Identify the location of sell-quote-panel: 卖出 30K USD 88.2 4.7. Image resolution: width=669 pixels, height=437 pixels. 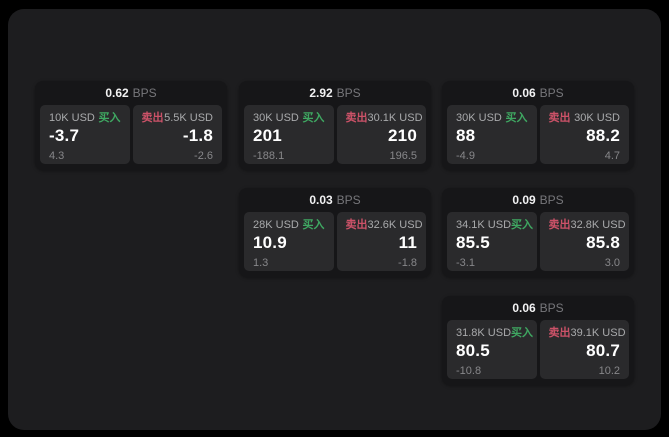
(584, 134).